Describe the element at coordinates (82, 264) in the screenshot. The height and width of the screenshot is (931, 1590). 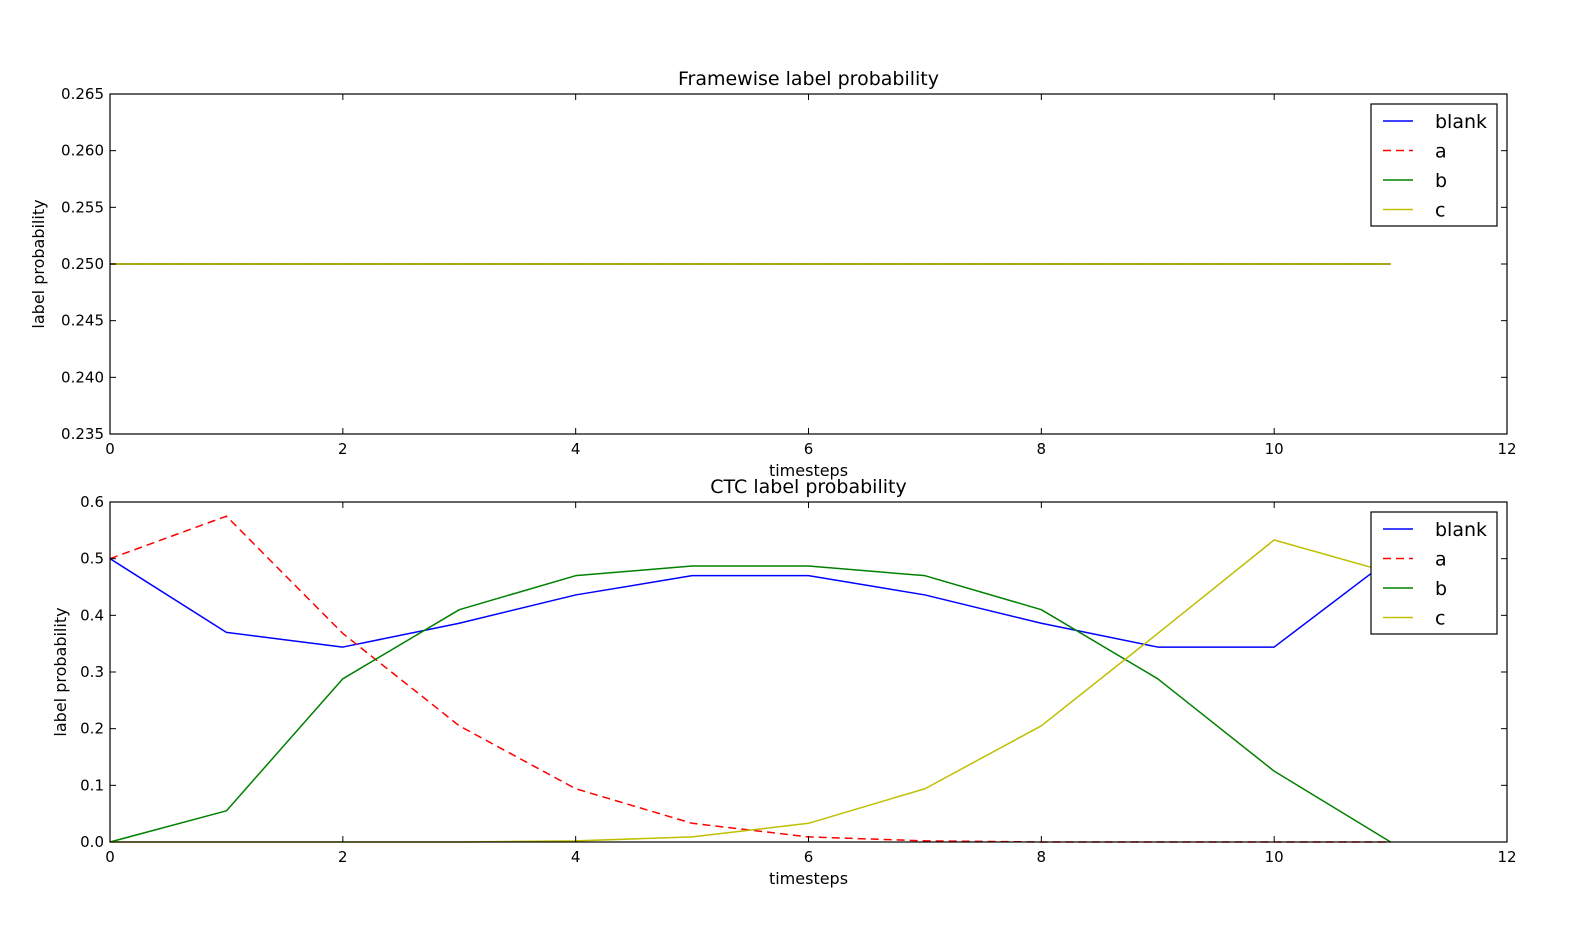
I see `y-tick-label: 0.250` at that location.